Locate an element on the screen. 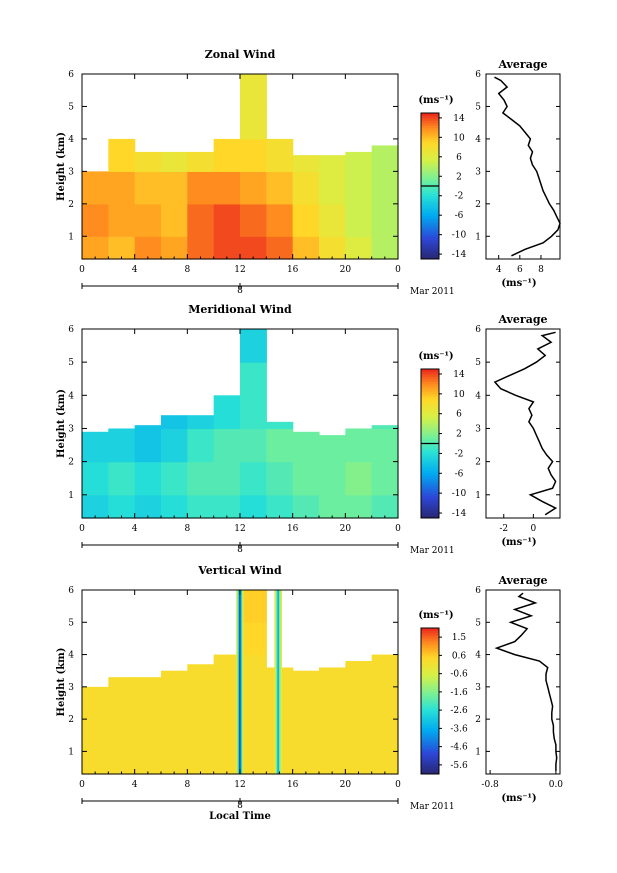 The image size is (617, 873). heatmap-field is located at coordinates (240, 682).